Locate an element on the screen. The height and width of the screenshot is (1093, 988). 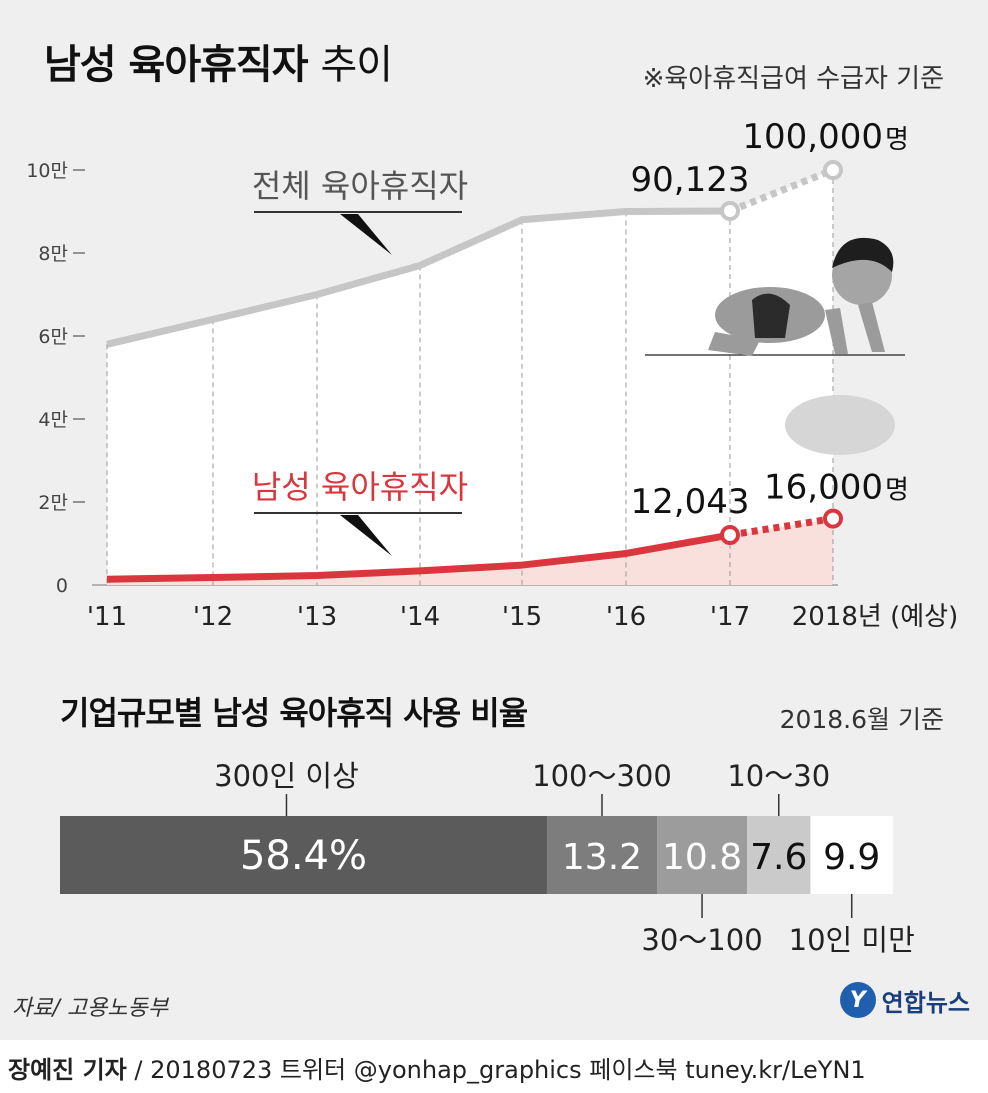
bar-segment-value: 9.9 is located at coordinates (851, 857).